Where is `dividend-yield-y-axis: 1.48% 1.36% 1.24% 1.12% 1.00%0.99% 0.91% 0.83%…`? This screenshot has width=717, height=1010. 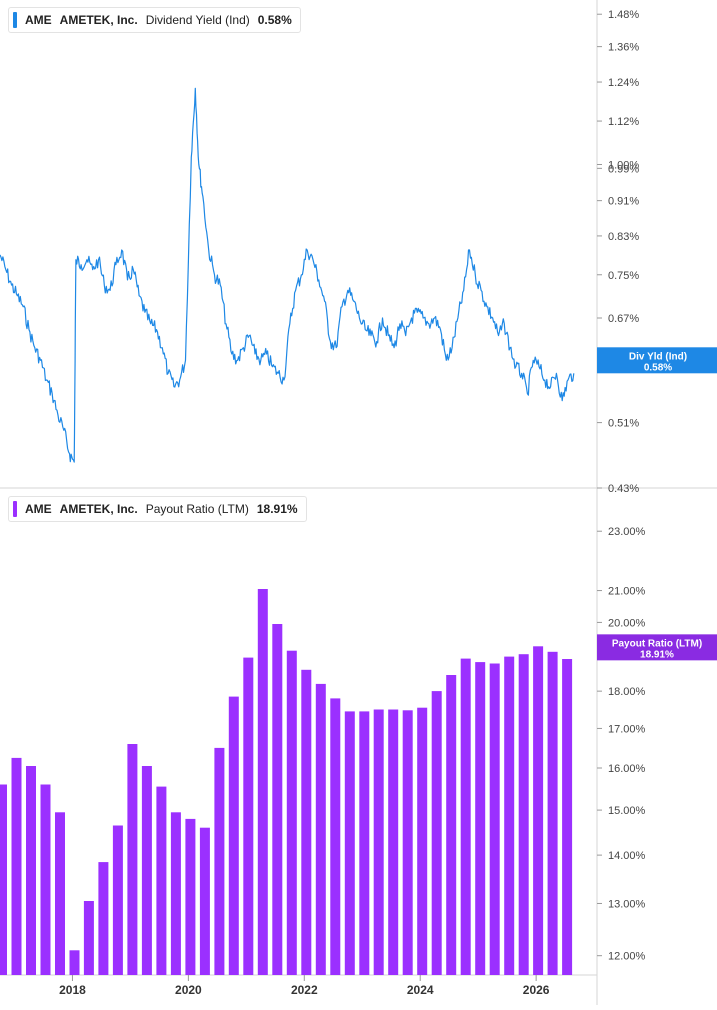
dividend-yield-y-axis: 1.48% 1.36% 1.24% 1.12% 1.00%0.99% 0.91% 0.83%… is located at coordinates (618, 252).